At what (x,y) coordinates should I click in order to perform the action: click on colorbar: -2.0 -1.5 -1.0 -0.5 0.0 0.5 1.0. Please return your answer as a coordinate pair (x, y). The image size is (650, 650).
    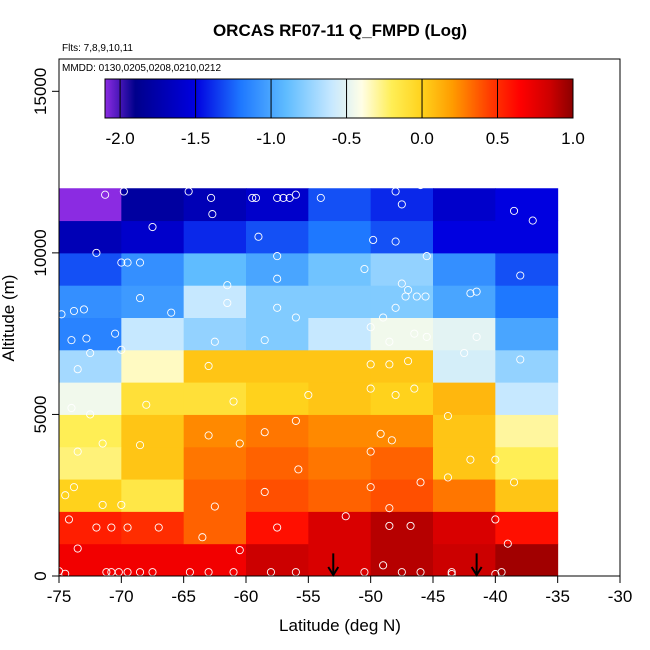
    Looking at the image, I should click on (344, 113).